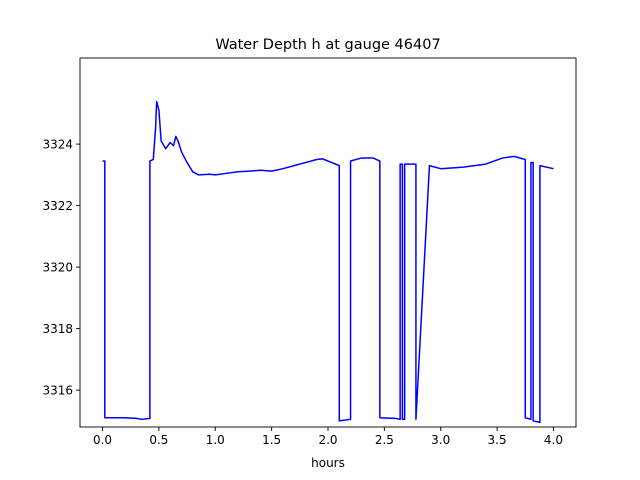 The image size is (640, 480). What do you see at coordinates (57, 391) in the screenshot?
I see `y-tick-label: 3316` at bounding box center [57, 391].